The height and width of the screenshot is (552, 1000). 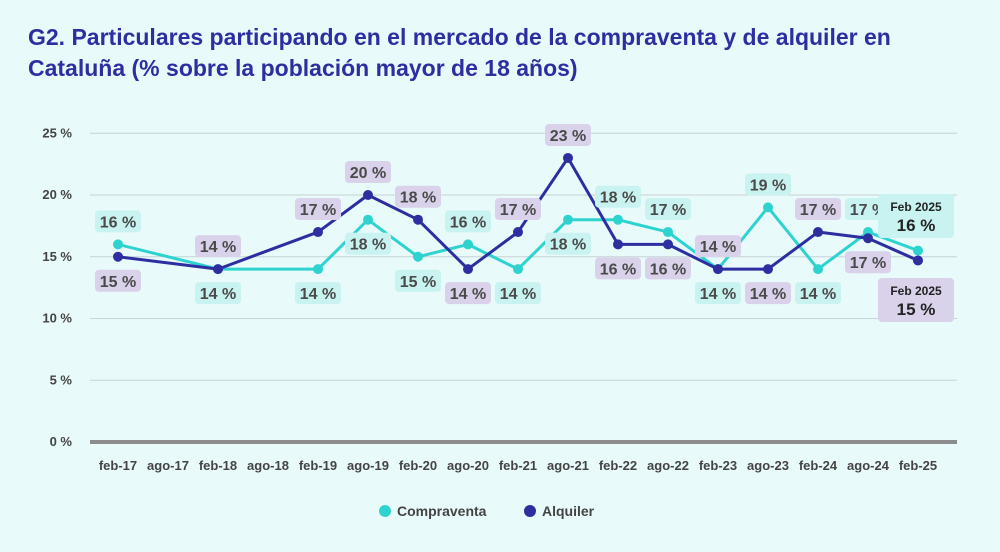 I want to click on y-tick-label: 20 %, so click(x=57, y=194).